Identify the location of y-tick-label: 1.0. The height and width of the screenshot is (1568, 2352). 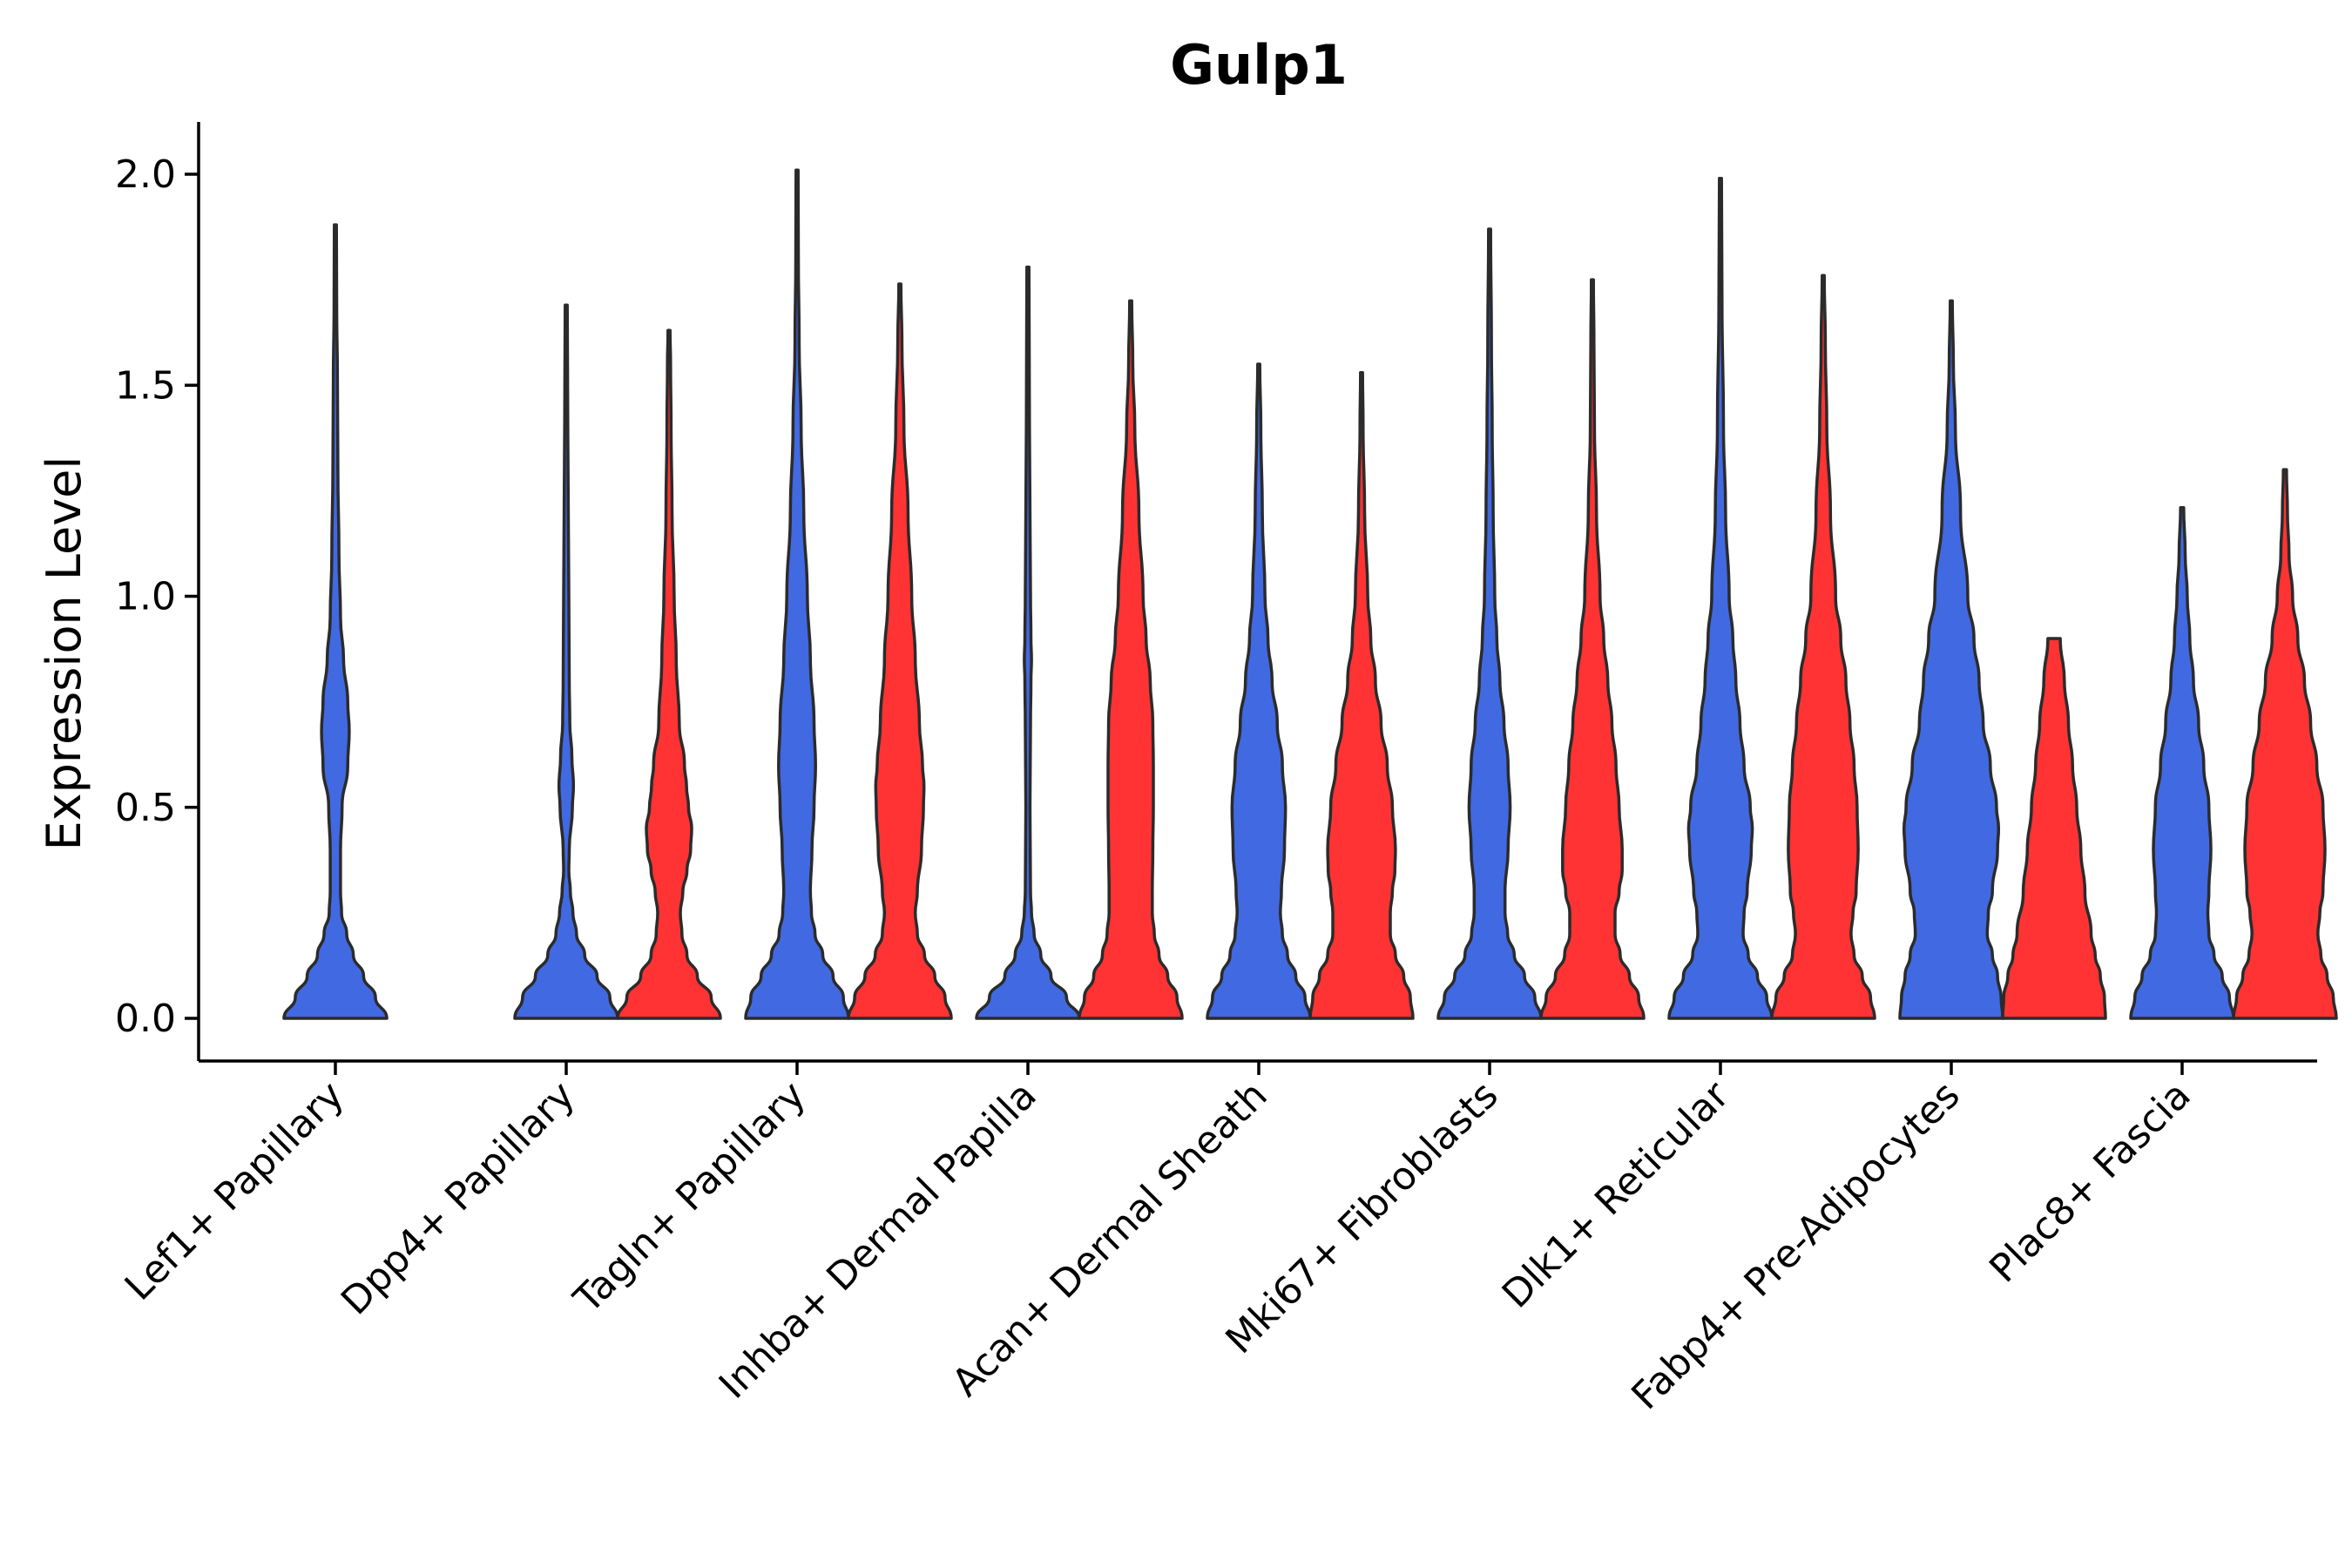
(145, 597).